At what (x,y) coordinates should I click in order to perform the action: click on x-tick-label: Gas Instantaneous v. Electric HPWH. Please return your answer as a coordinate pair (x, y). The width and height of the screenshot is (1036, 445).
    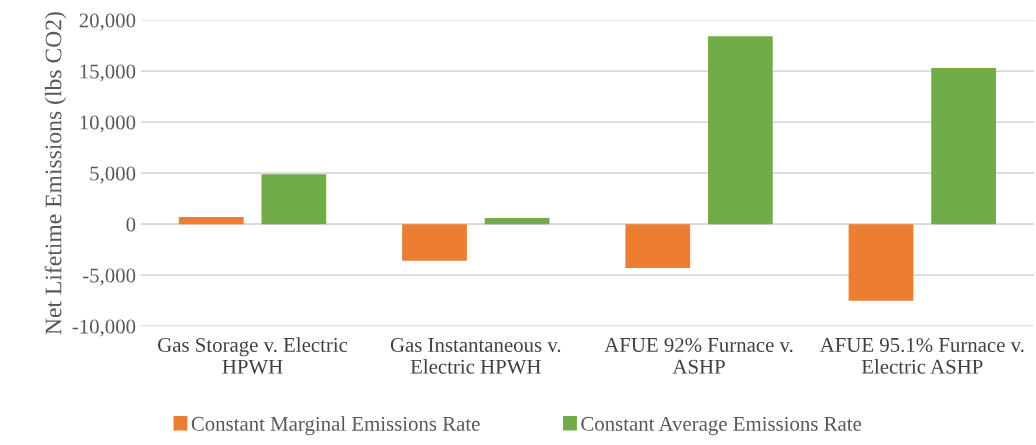
    Looking at the image, I should click on (475, 355).